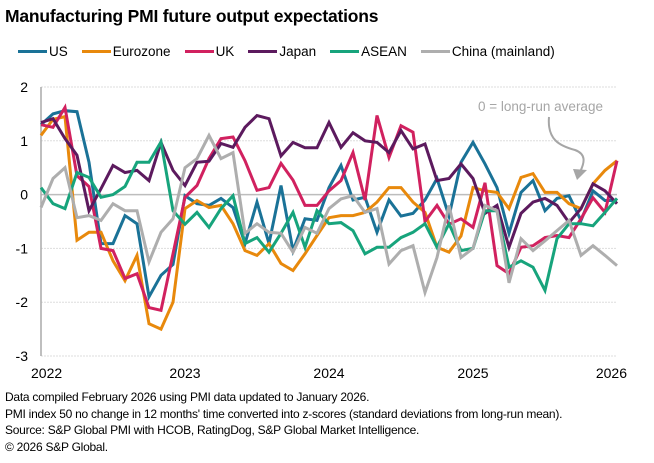 This screenshot has height=463, width=654. I want to click on y-tick-label: -2, so click(22, 302).